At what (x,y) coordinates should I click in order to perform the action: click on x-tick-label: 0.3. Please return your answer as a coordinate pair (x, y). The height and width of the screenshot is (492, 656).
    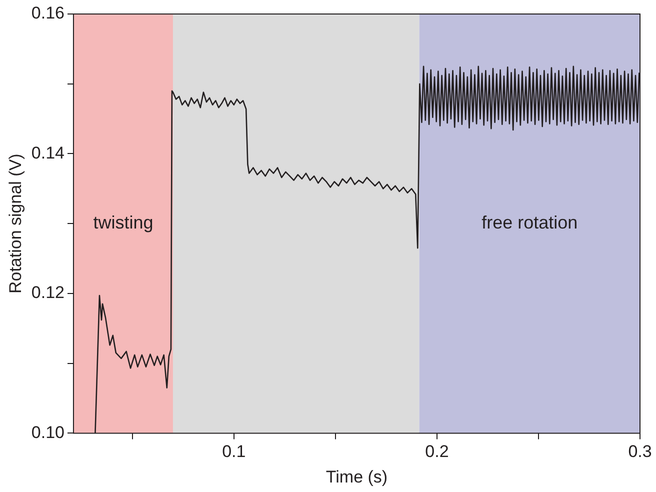
    Looking at the image, I should click on (640, 452).